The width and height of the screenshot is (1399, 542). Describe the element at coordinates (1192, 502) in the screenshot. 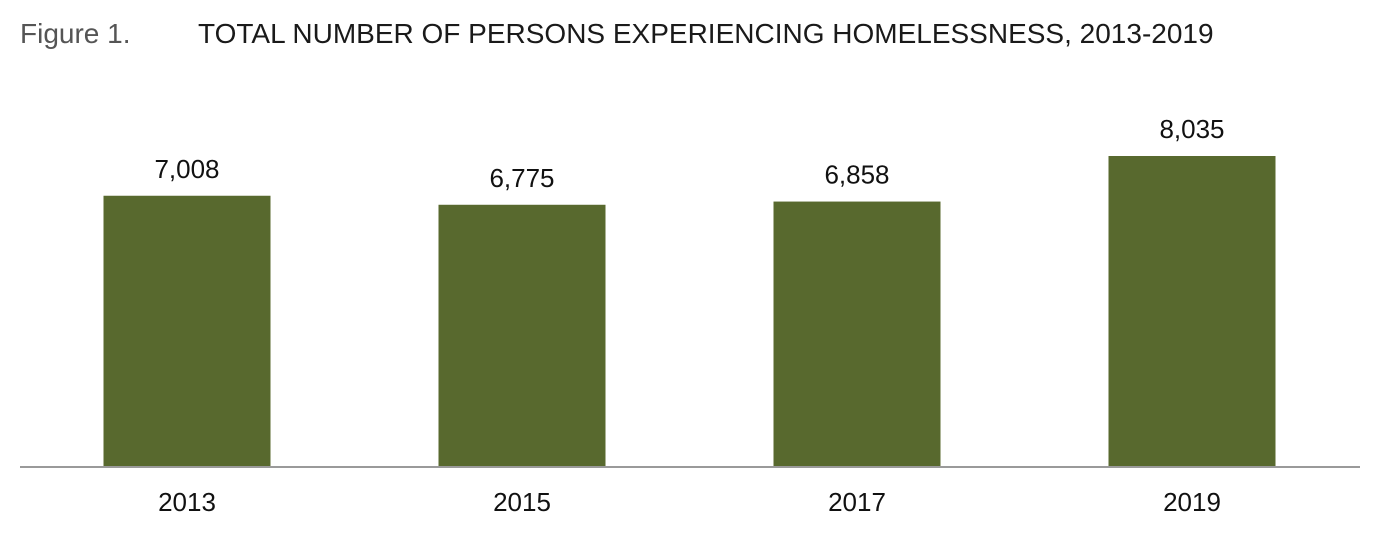

I see `x-tick-label-2019: 2019` at that location.